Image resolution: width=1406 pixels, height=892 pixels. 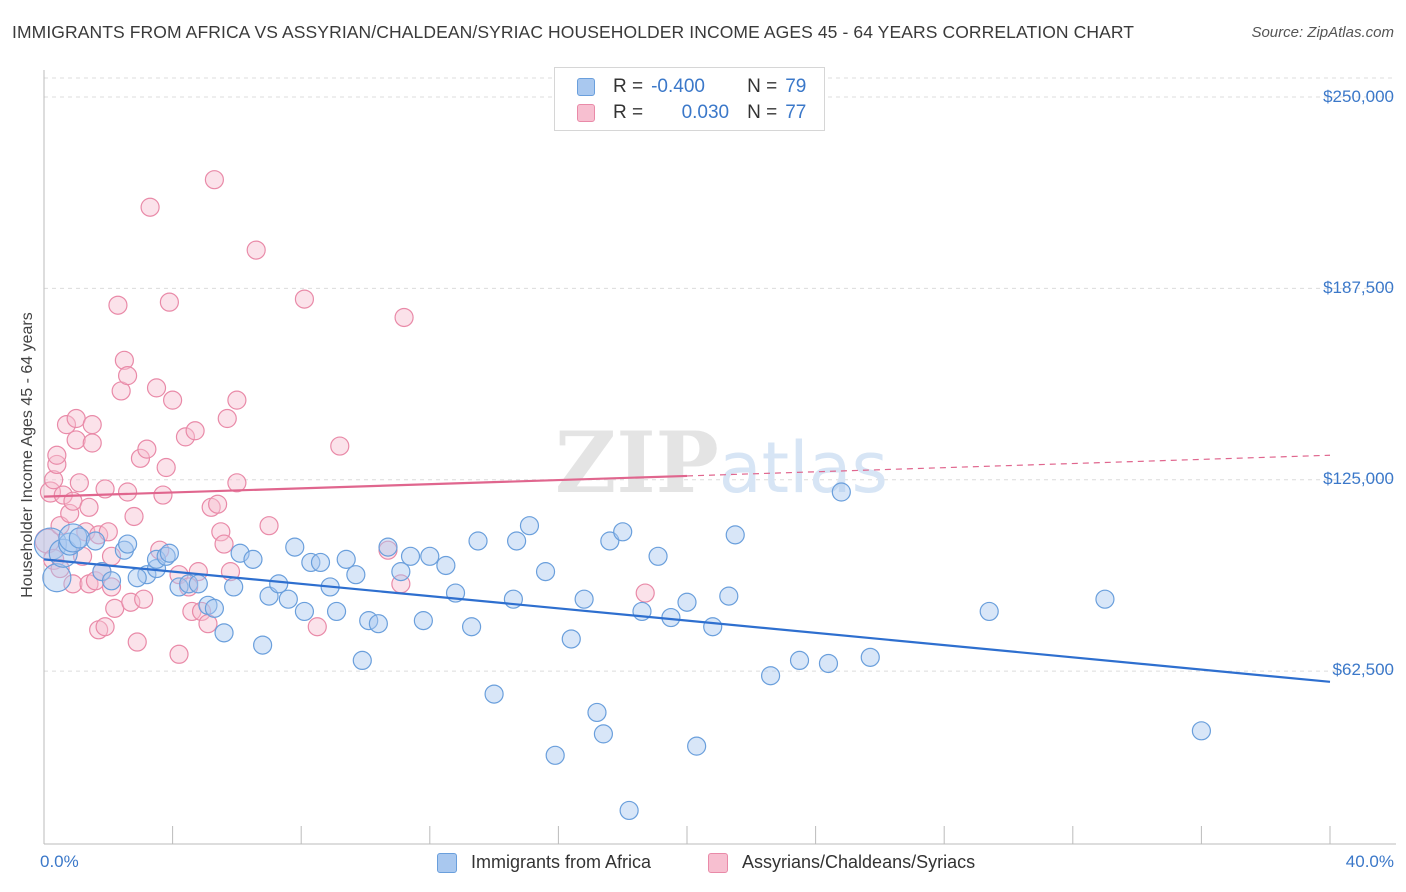 I want to click on source-label: Source: ZipAtlas.com, so click(x=1322, y=32).